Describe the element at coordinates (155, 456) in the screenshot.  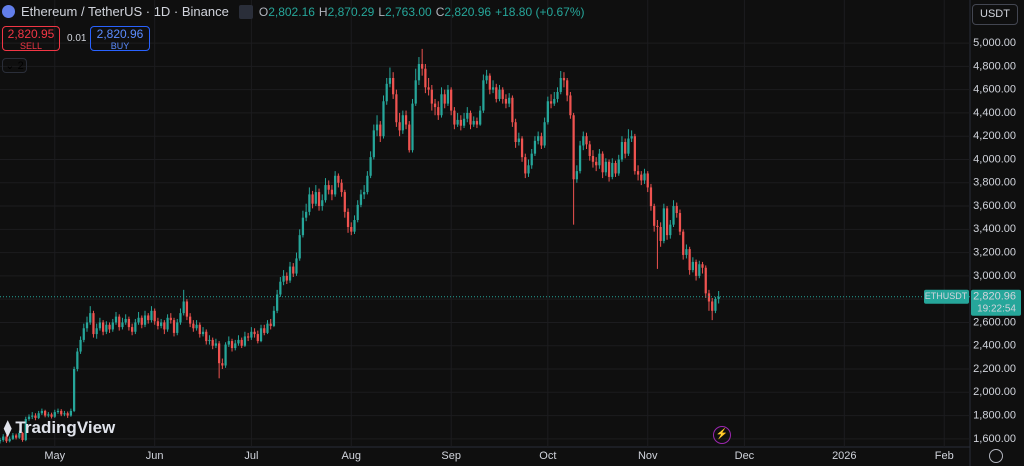
I see `x-tick-label: Jun` at that location.